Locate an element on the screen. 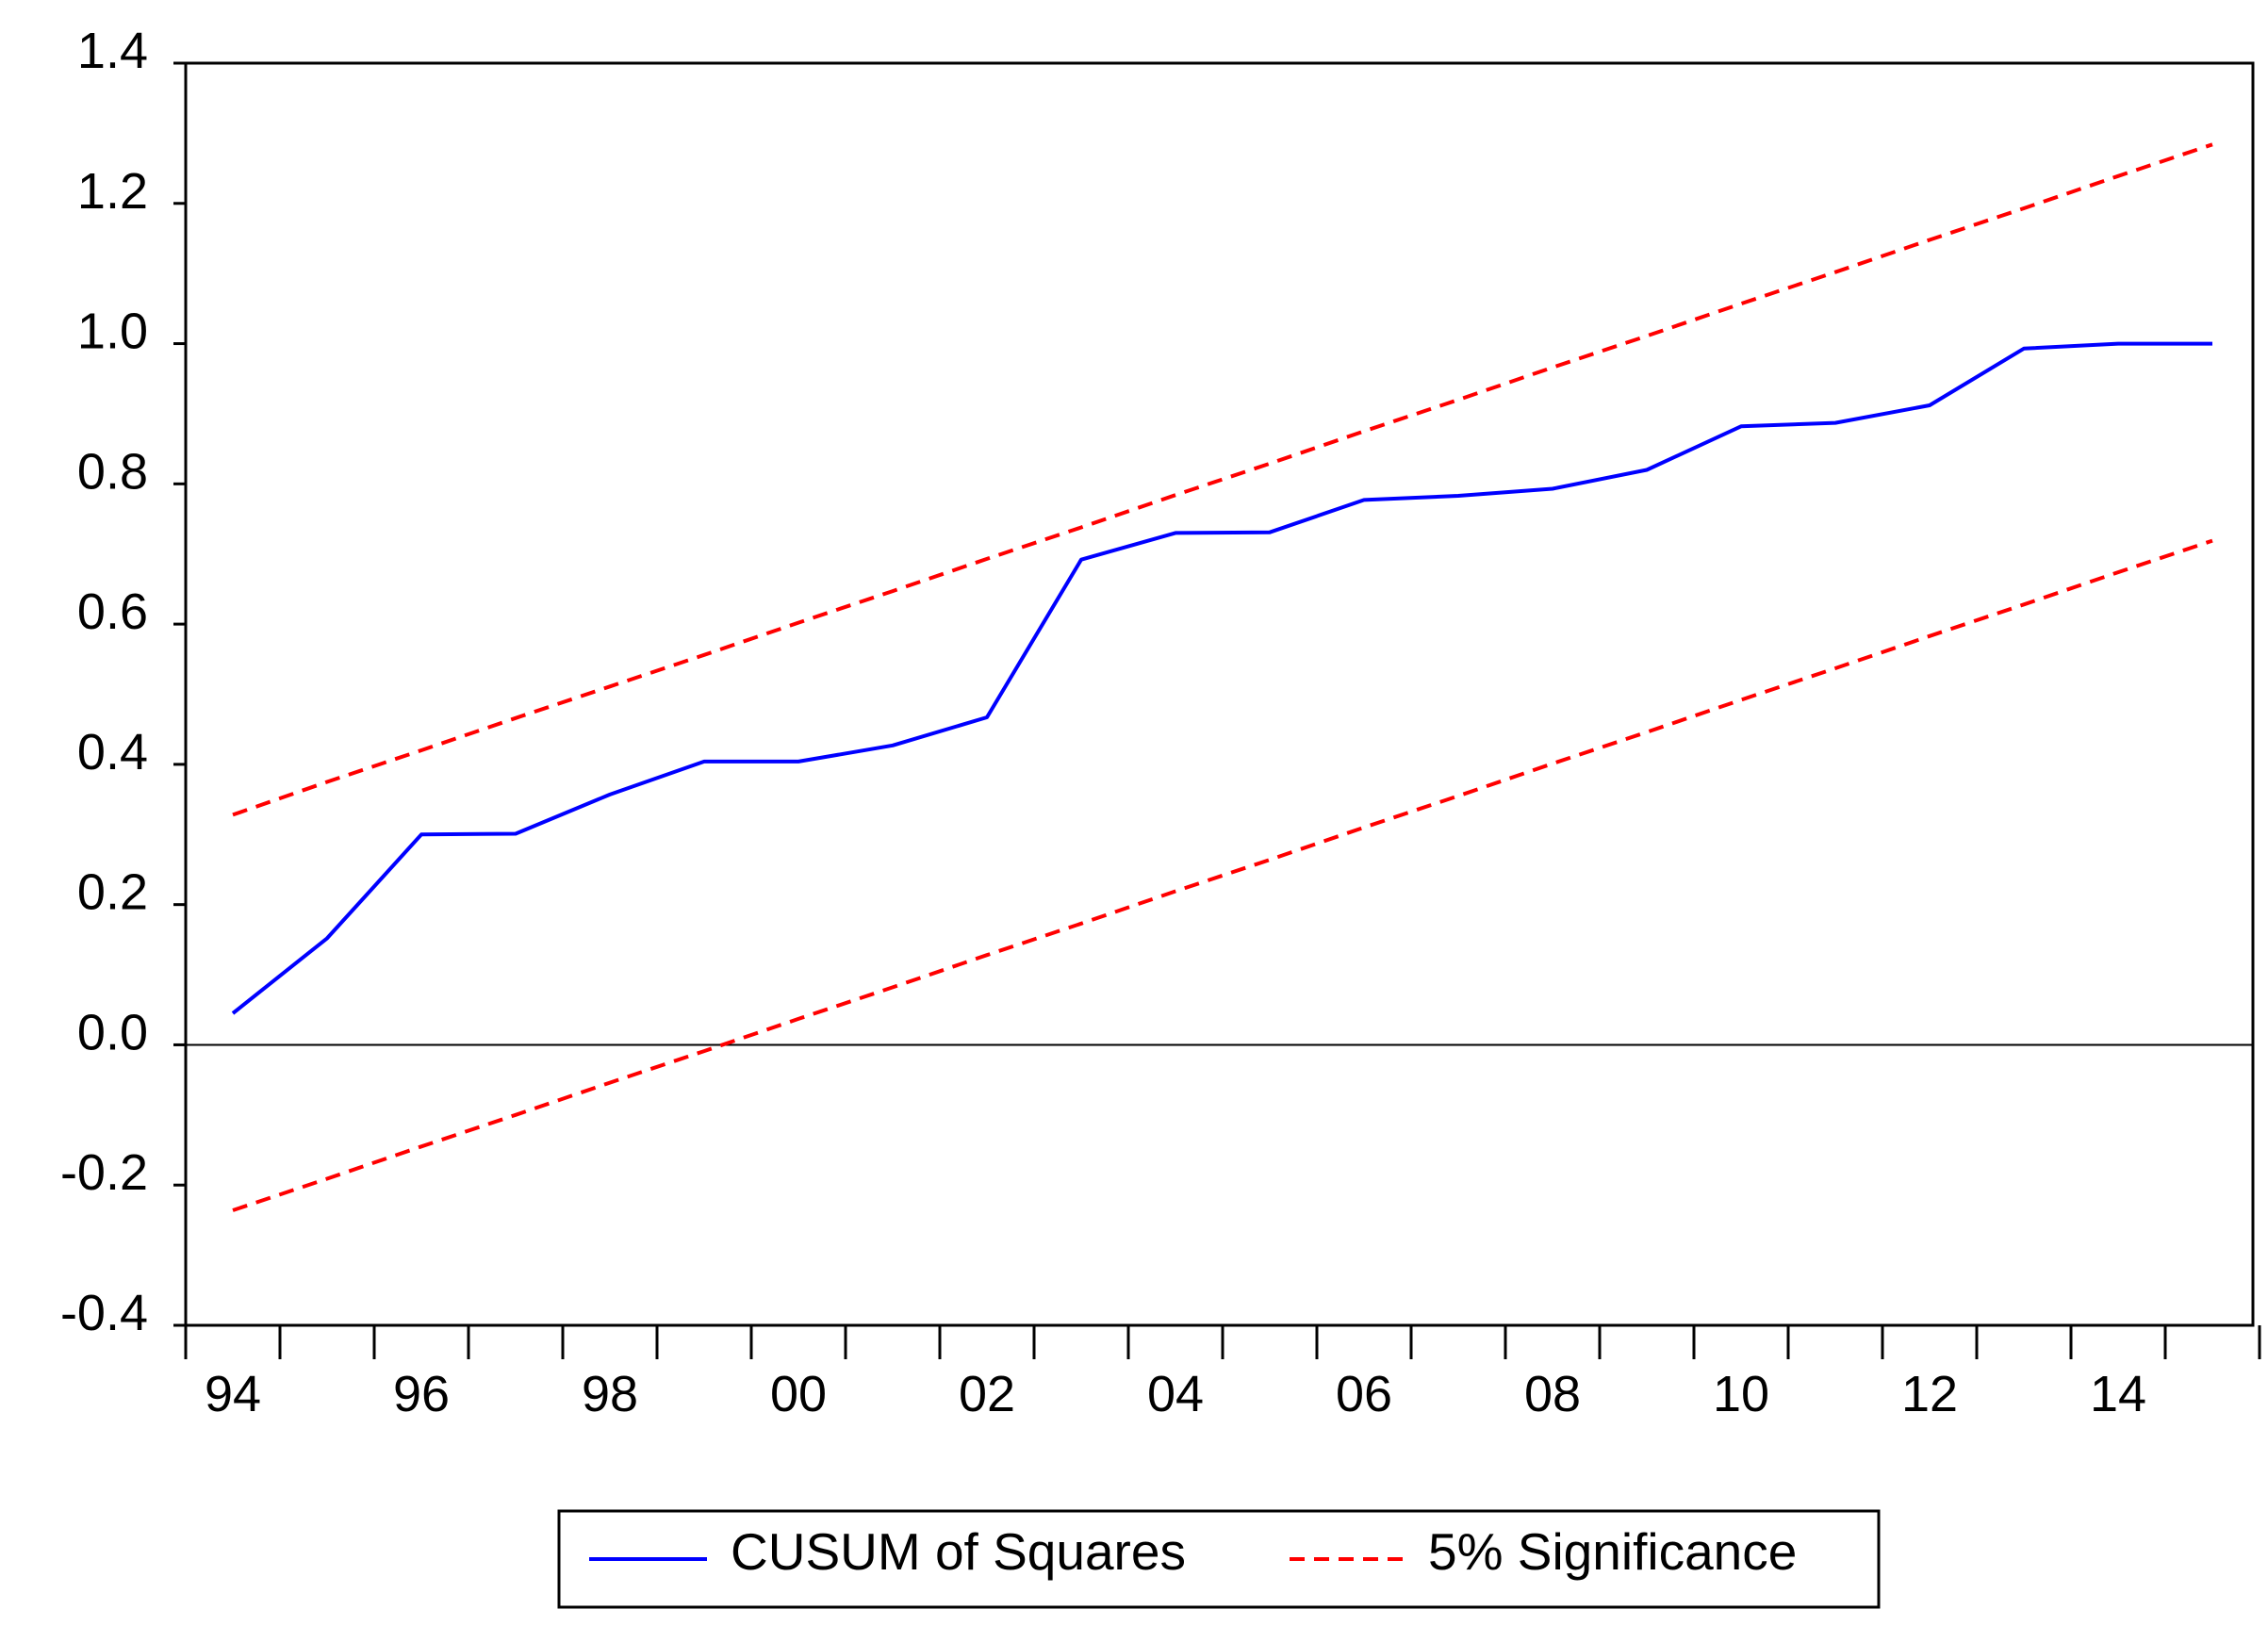  x-tick-label: 10 is located at coordinates (1741, 1394).